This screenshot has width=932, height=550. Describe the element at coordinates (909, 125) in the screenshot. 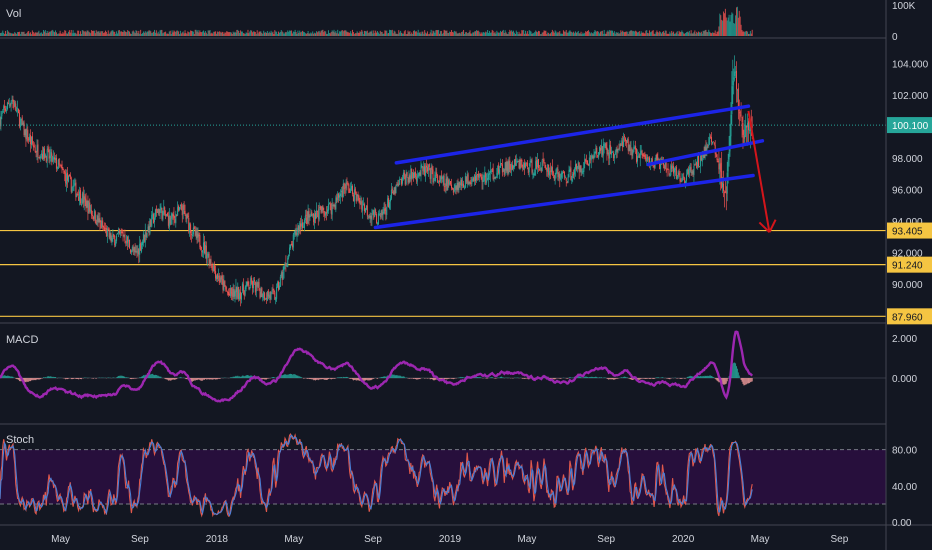

I see `last-price-tag: 100.100` at that location.